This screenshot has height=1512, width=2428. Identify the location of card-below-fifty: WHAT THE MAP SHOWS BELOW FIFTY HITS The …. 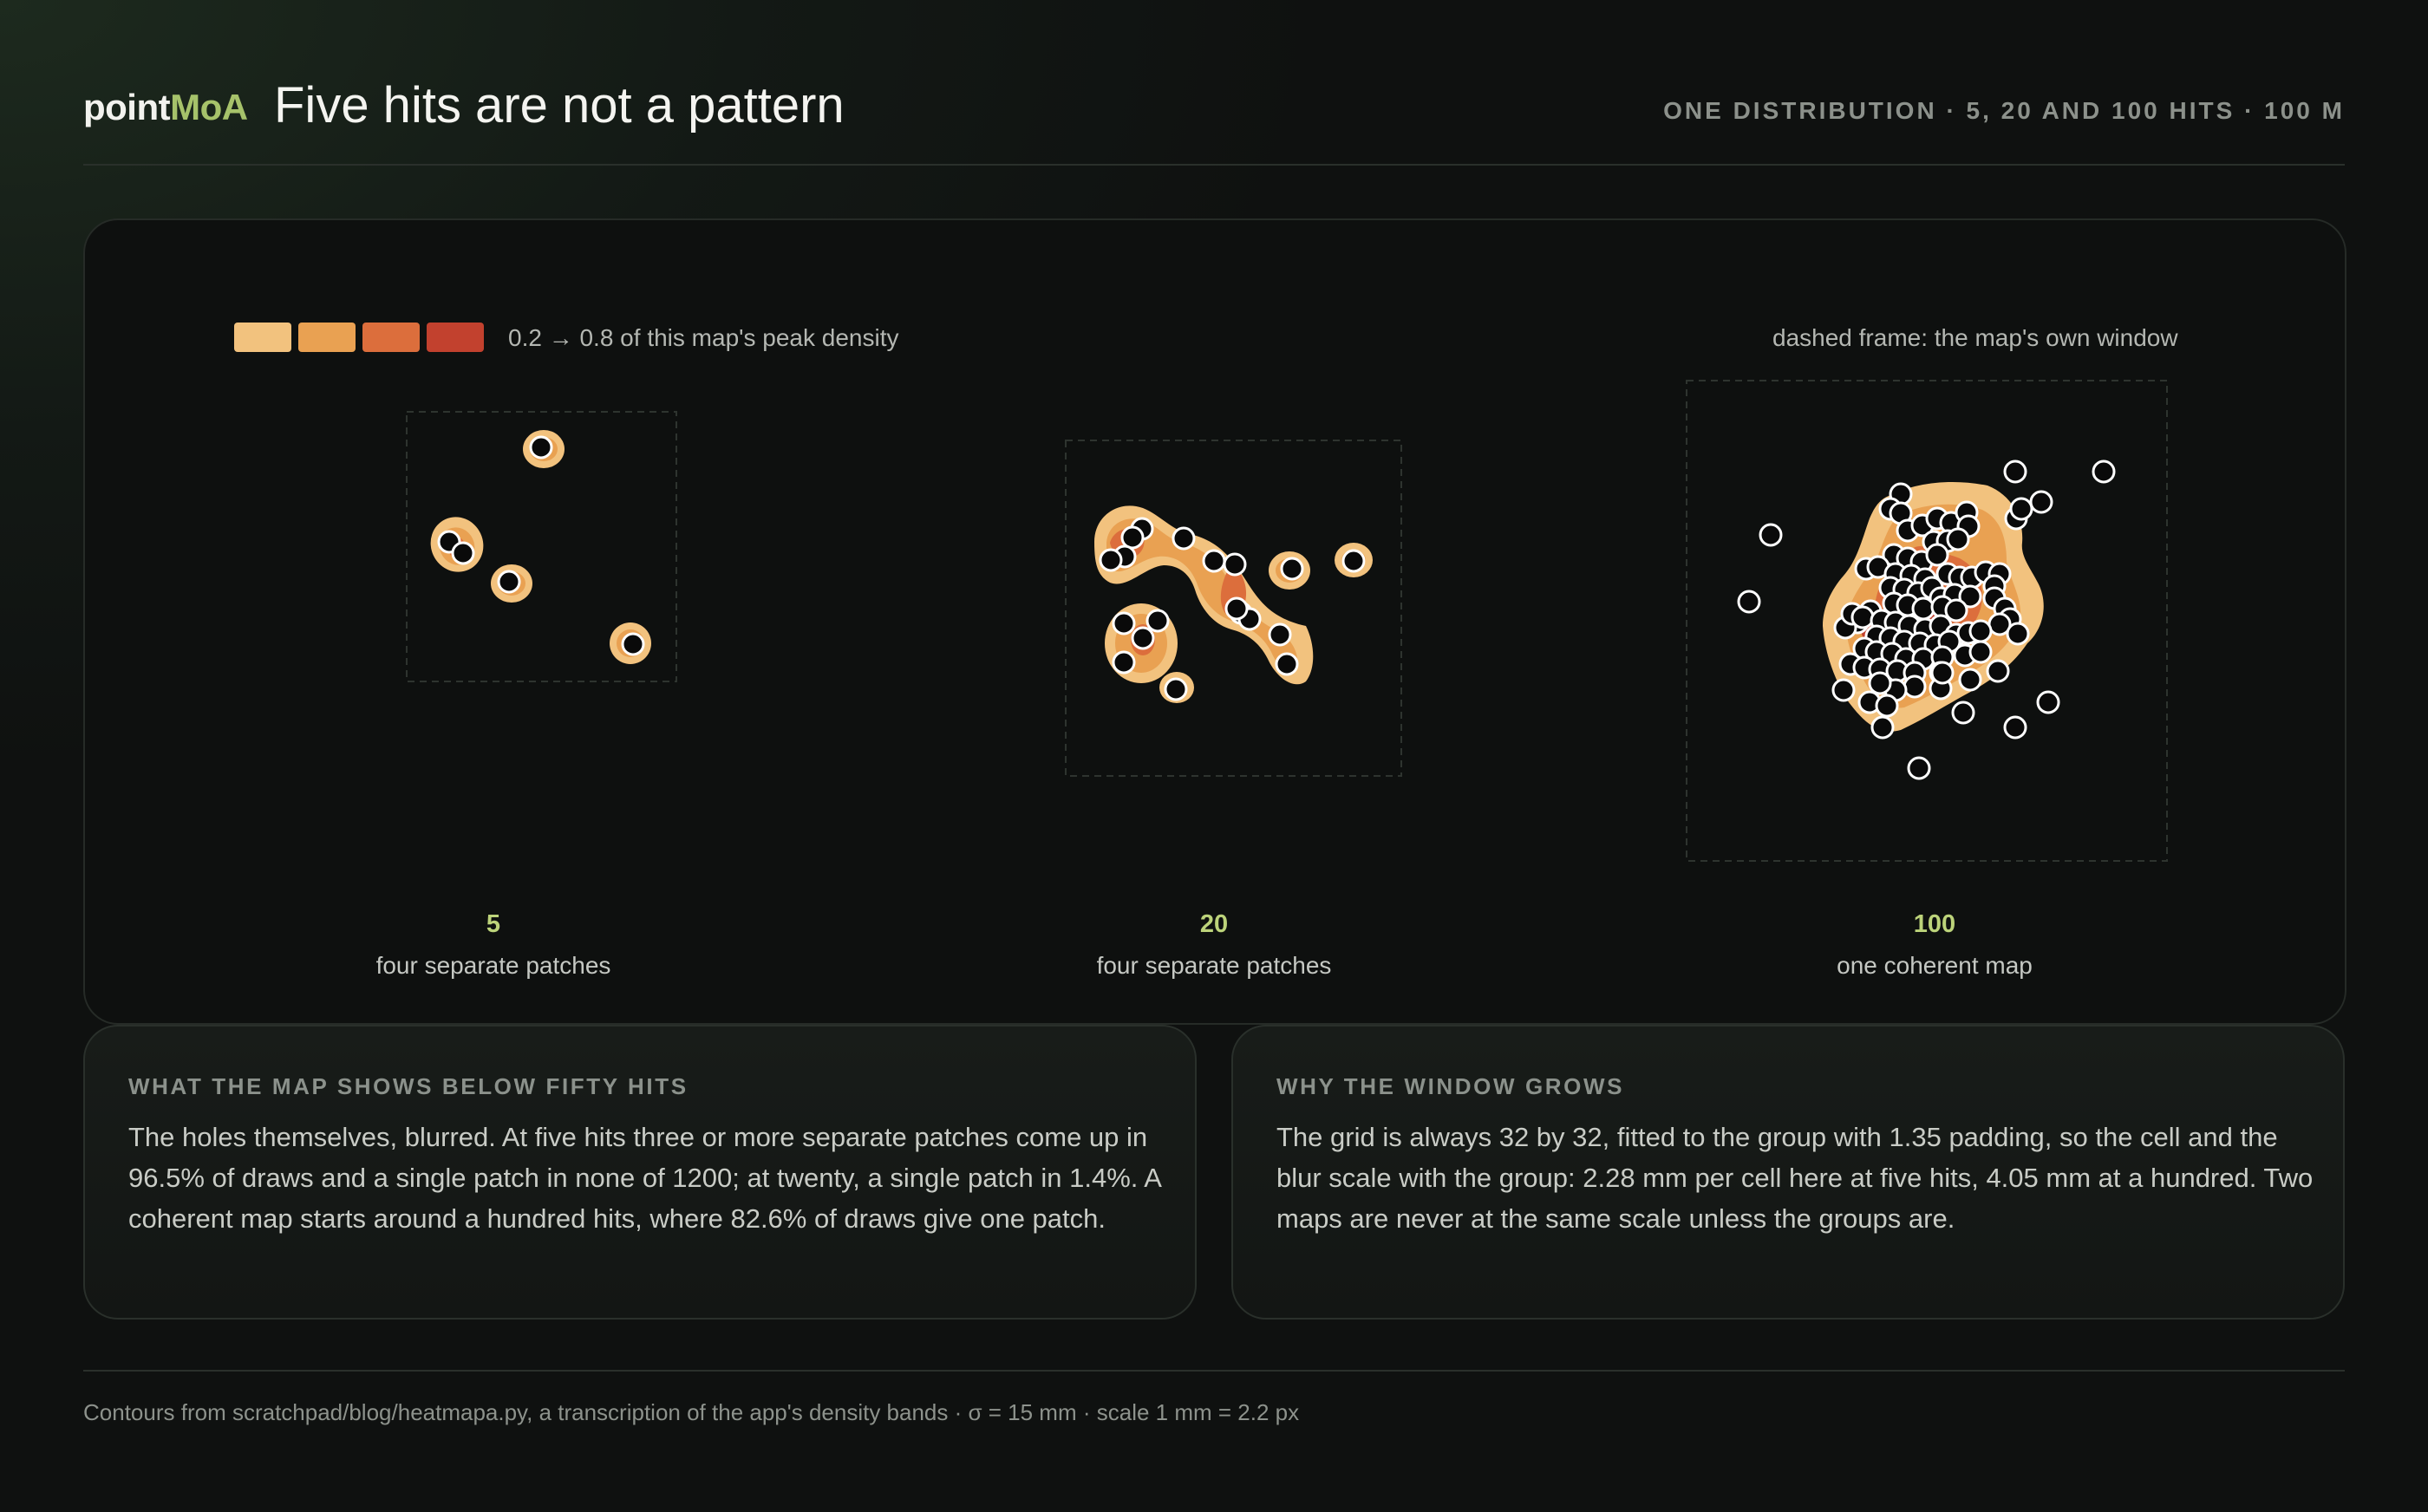
(640, 1172).